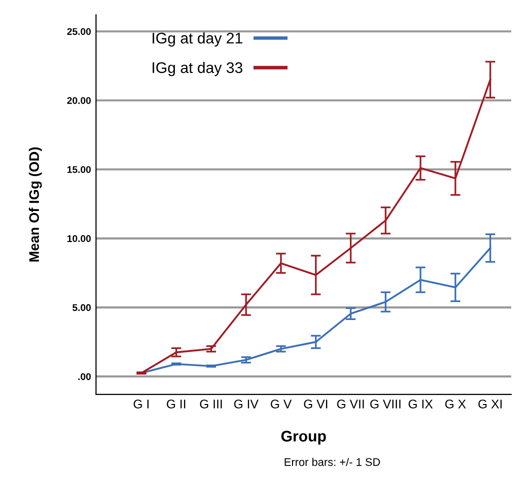 The width and height of the screenshot is (519, 493). Describe the element at coordinates (197, 69) in the screenshot. I see `legend-label: IGg at day 33` at that location.